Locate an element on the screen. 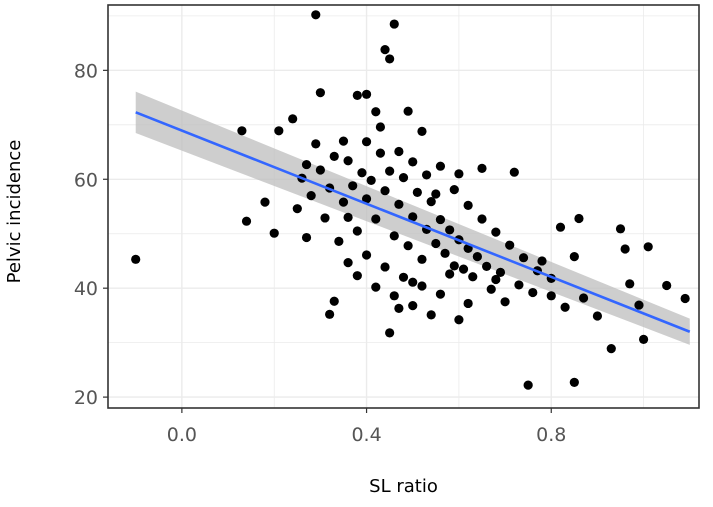 This screenshot has width=713, height=507. y-tick-label: 40 is located at coordinates (86, 289).